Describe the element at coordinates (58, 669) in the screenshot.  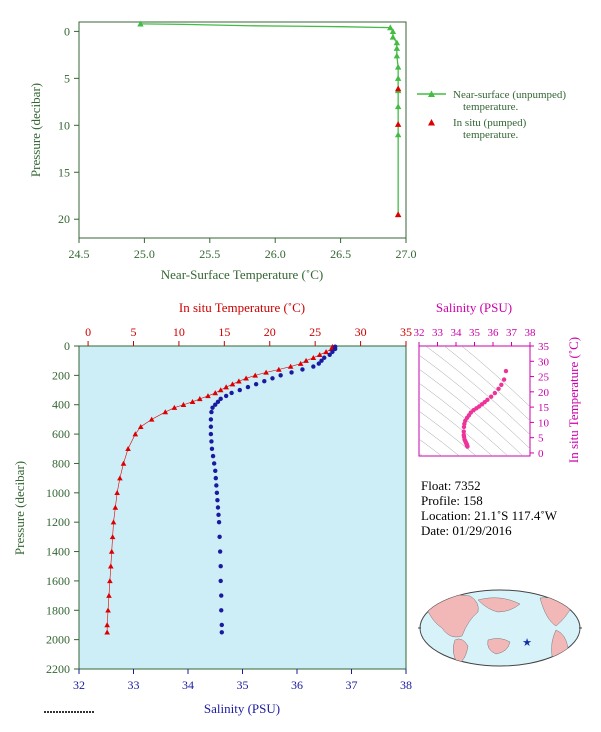
I see `pressure-tick-label: 2200` at that location.